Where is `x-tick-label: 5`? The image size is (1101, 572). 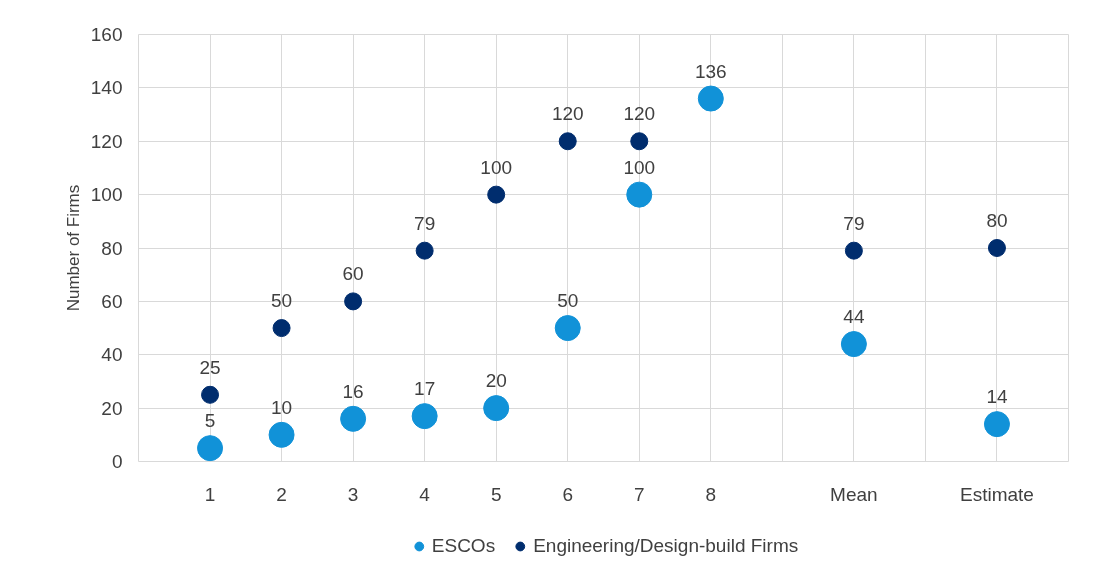
x-tick-label: 5 is located at coordinates (496, 494).